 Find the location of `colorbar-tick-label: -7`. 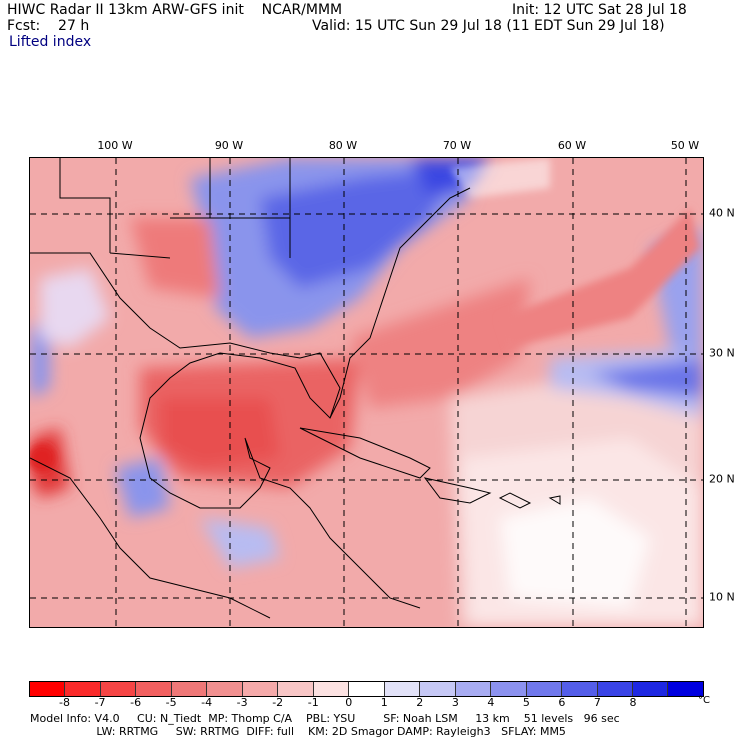

colorbar-tick-label: -7 is located at coordinates (100, 702).